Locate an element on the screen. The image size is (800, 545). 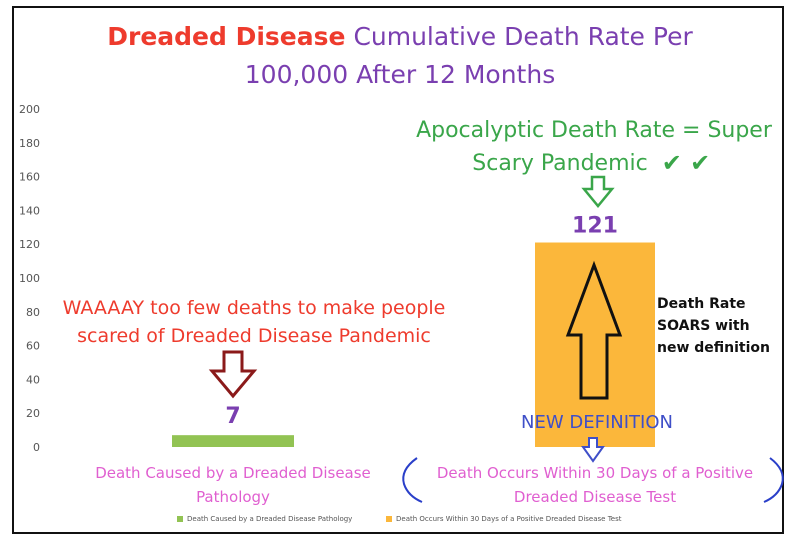
y-tick-label: 200 is located at coordinates (29, 109).